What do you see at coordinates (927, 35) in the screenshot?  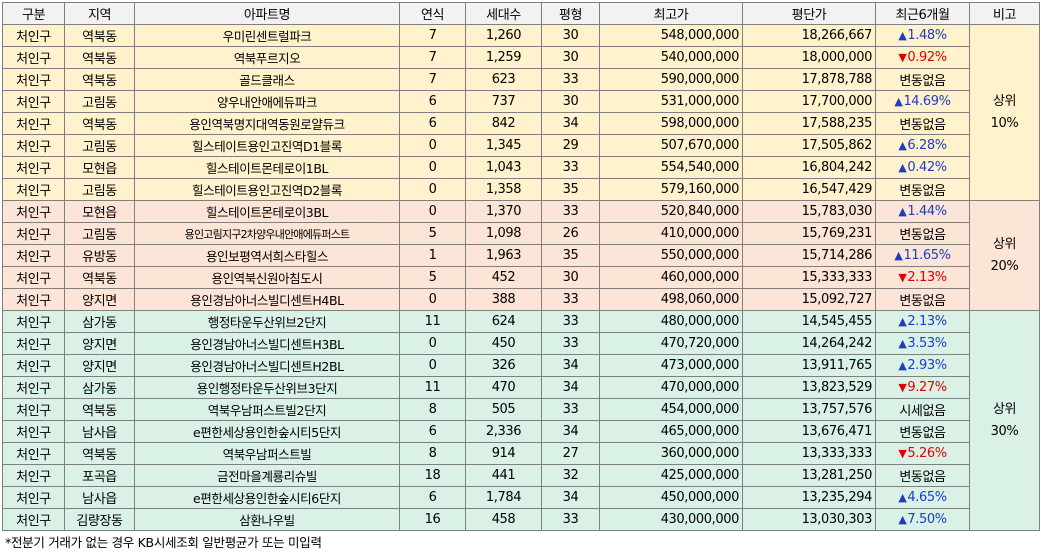 I see `change-value: 1.48%` at bounding box center [927, 35].